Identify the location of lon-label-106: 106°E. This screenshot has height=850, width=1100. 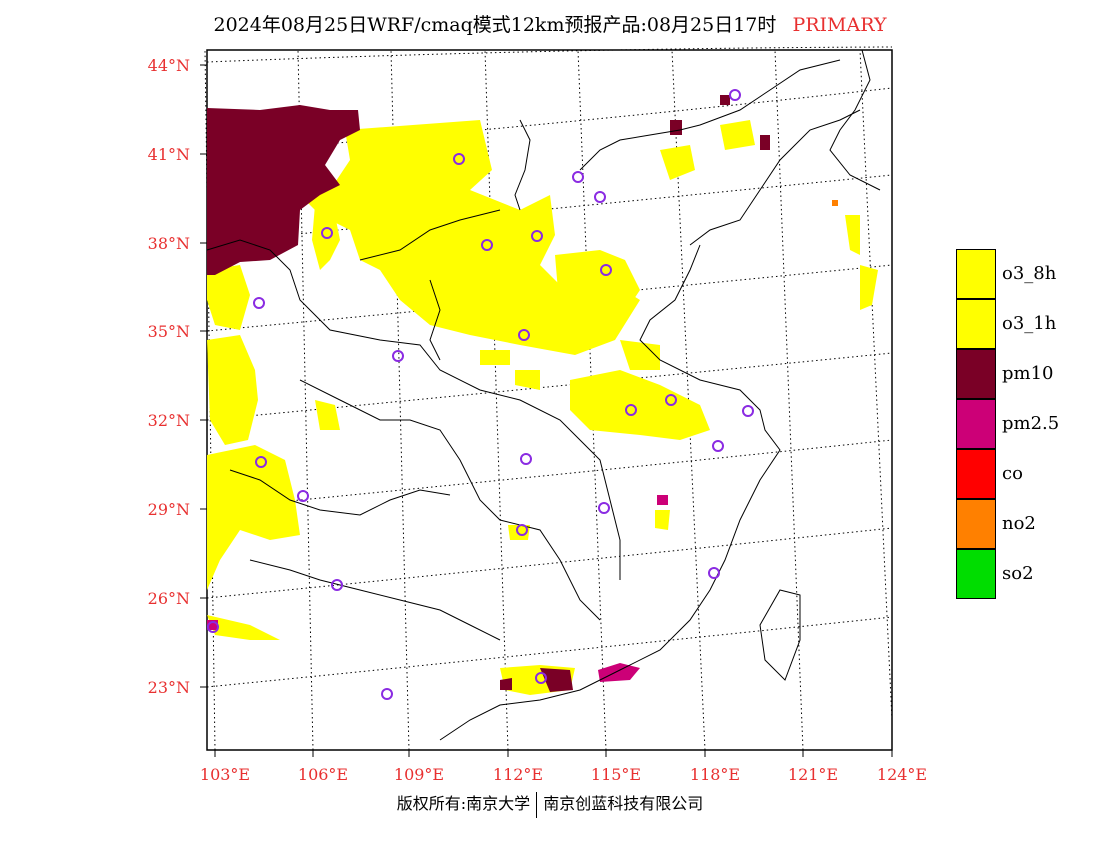
(323, 774).